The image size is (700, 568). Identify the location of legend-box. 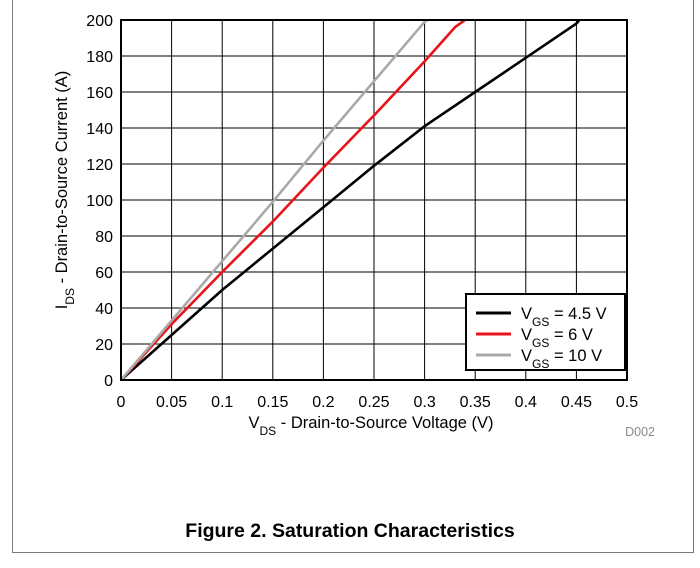
(545, 332).